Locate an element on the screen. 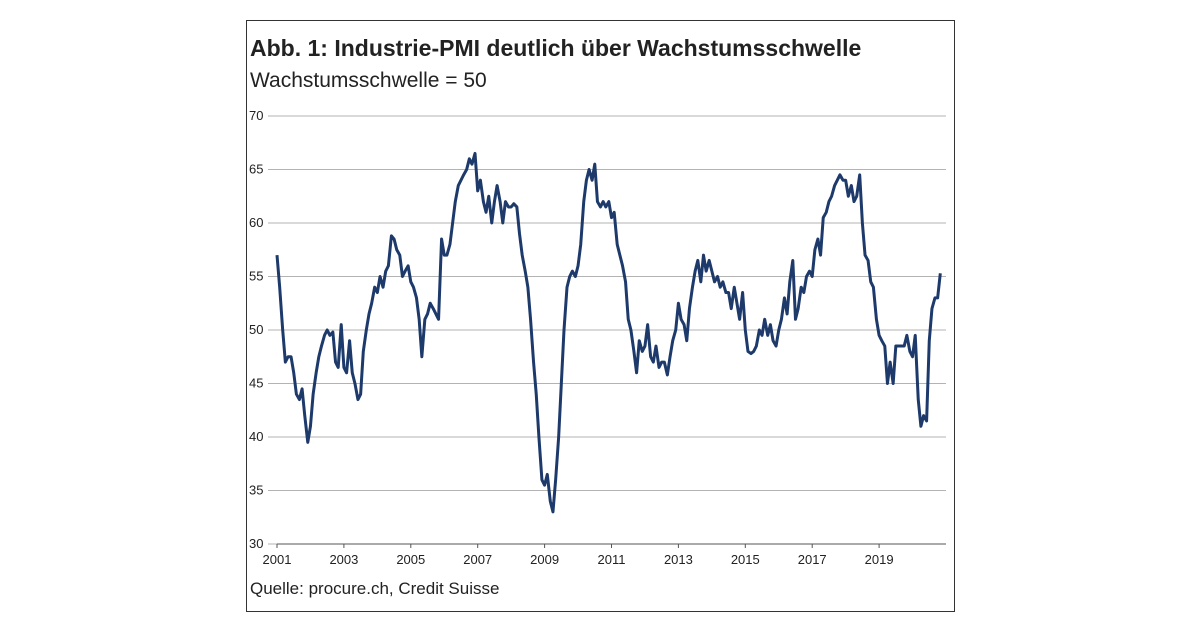  x-tick-label: 2003 is located at coordinates (343, 559).